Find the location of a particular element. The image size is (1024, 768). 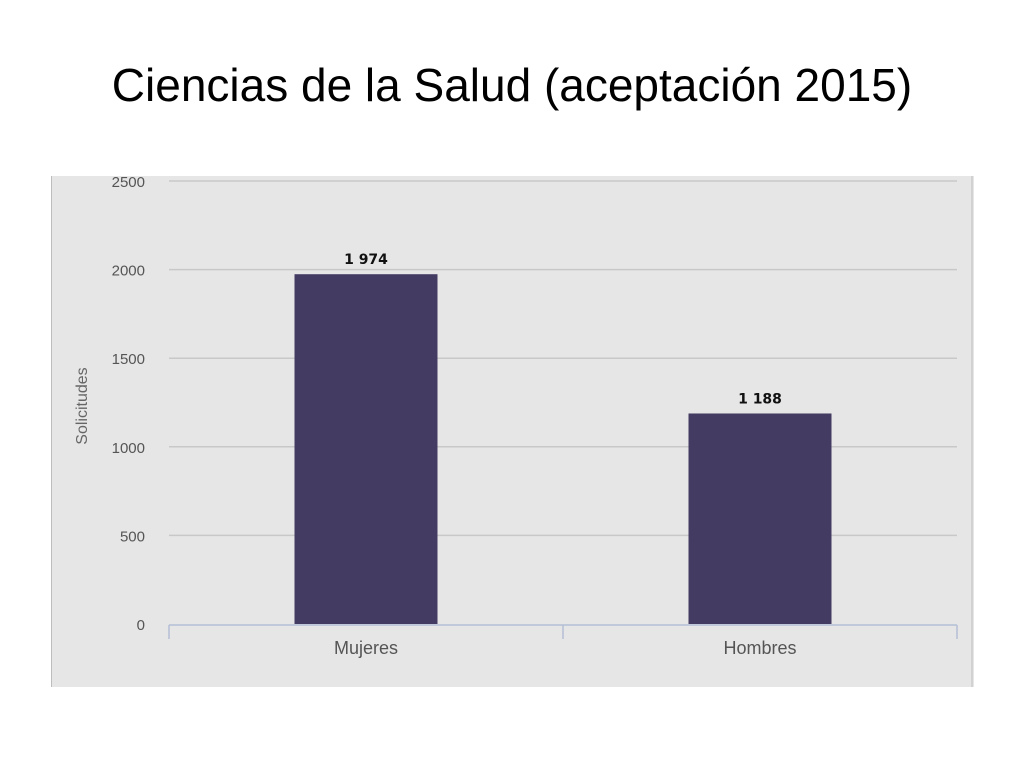

x-category-label: Mujeres is located at coordinates (366, 648).